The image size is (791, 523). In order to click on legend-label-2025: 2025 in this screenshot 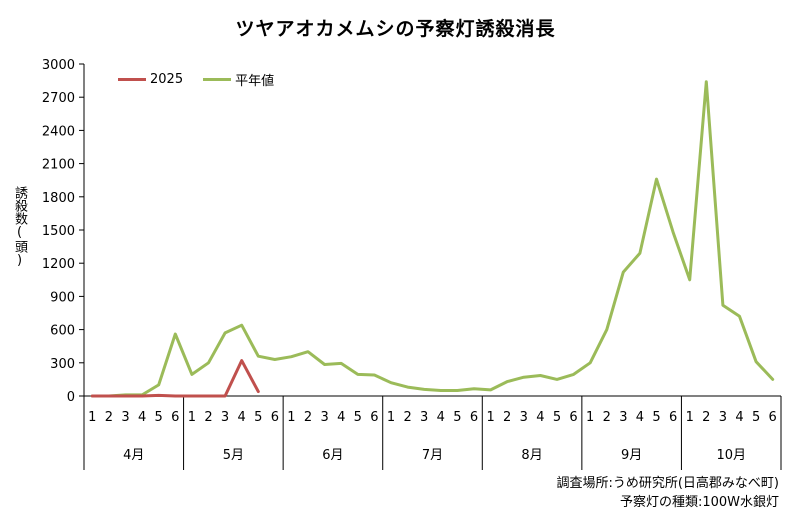, I will do `click(167, 79)`.